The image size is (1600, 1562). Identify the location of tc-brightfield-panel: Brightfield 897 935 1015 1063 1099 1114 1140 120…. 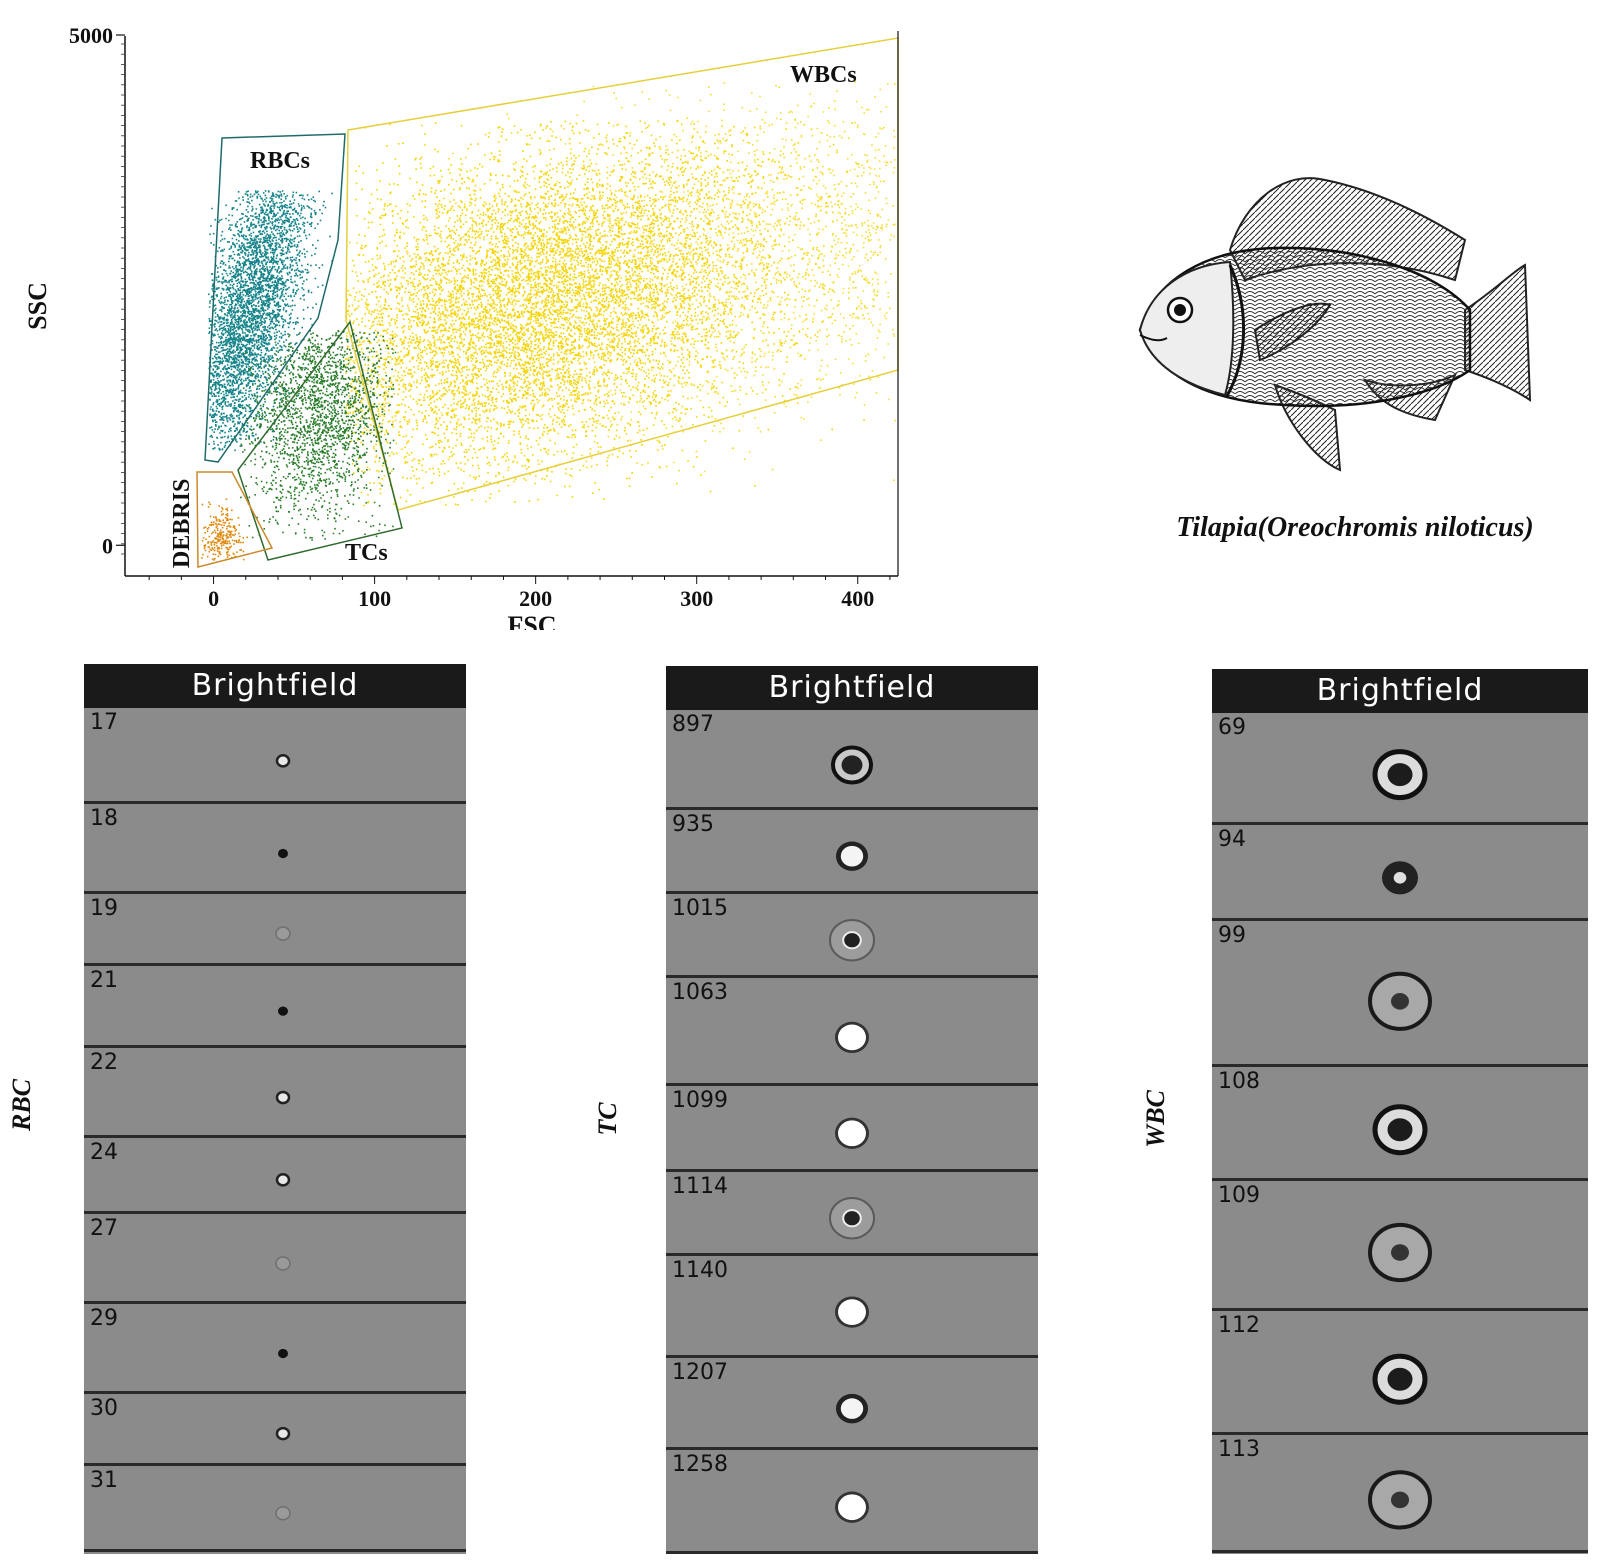
(852, 1110).